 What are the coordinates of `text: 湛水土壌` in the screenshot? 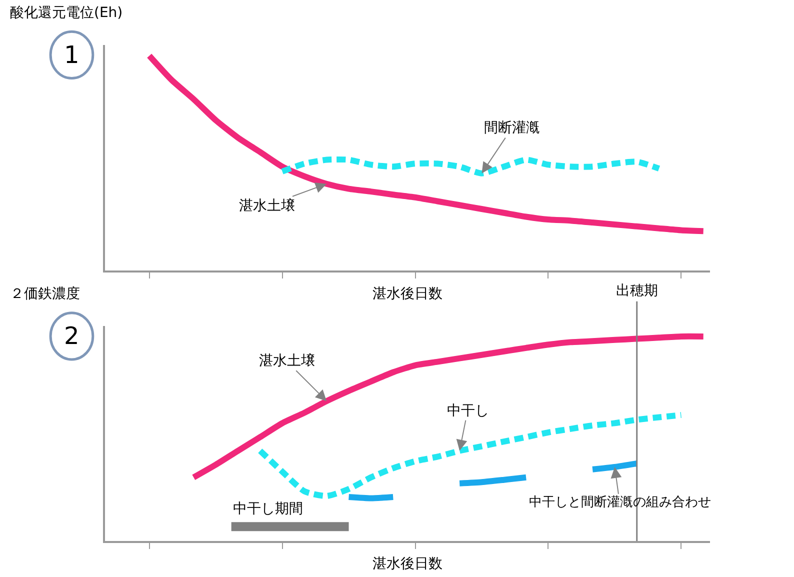 It's located at (287, 361).